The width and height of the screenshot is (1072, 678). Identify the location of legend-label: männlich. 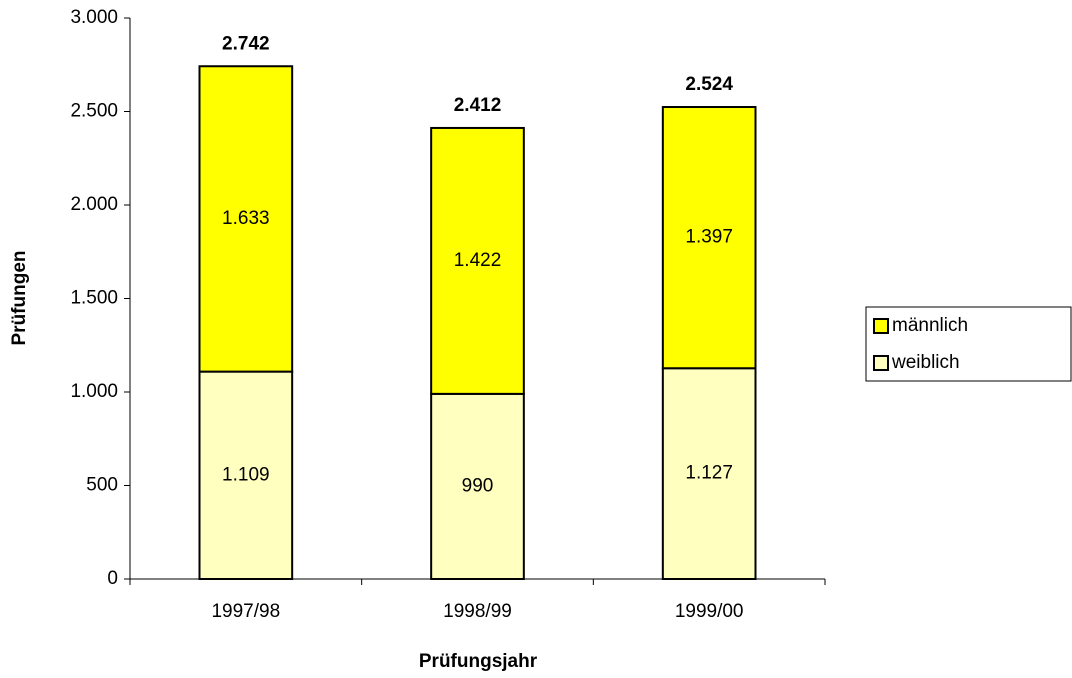
(930, 325).